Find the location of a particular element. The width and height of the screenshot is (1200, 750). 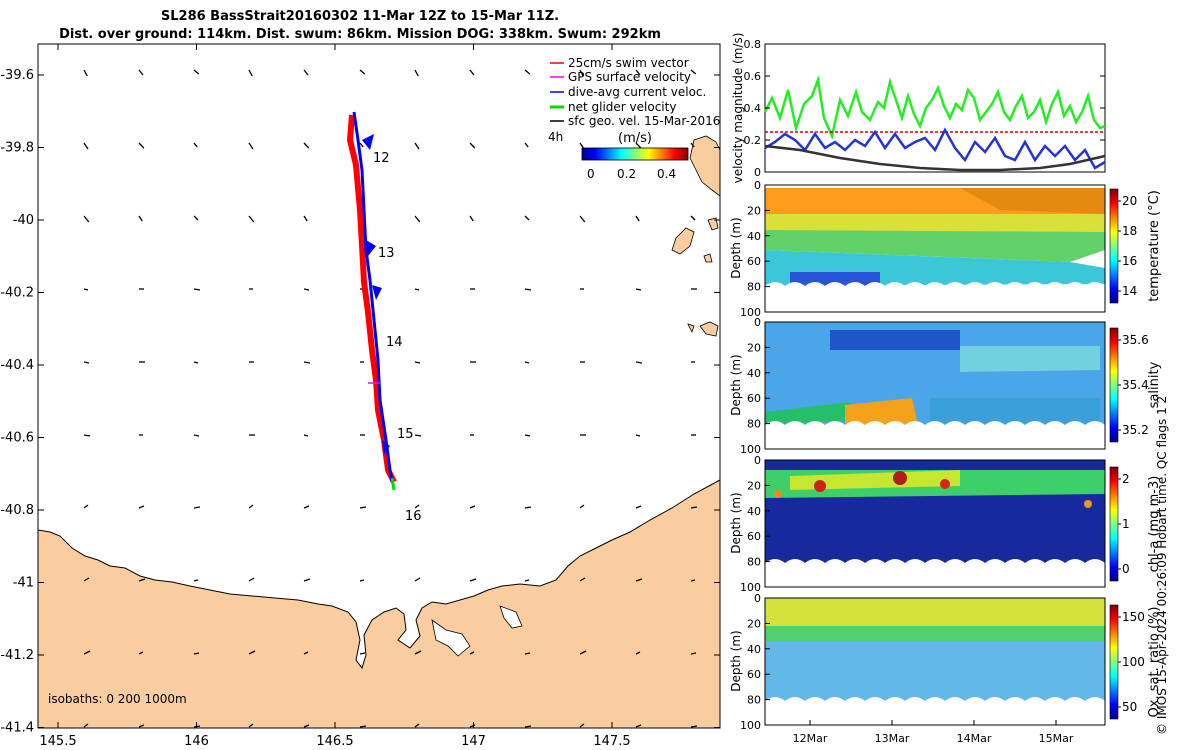

dive-avg-current-line is located at coordinates (935, 148).